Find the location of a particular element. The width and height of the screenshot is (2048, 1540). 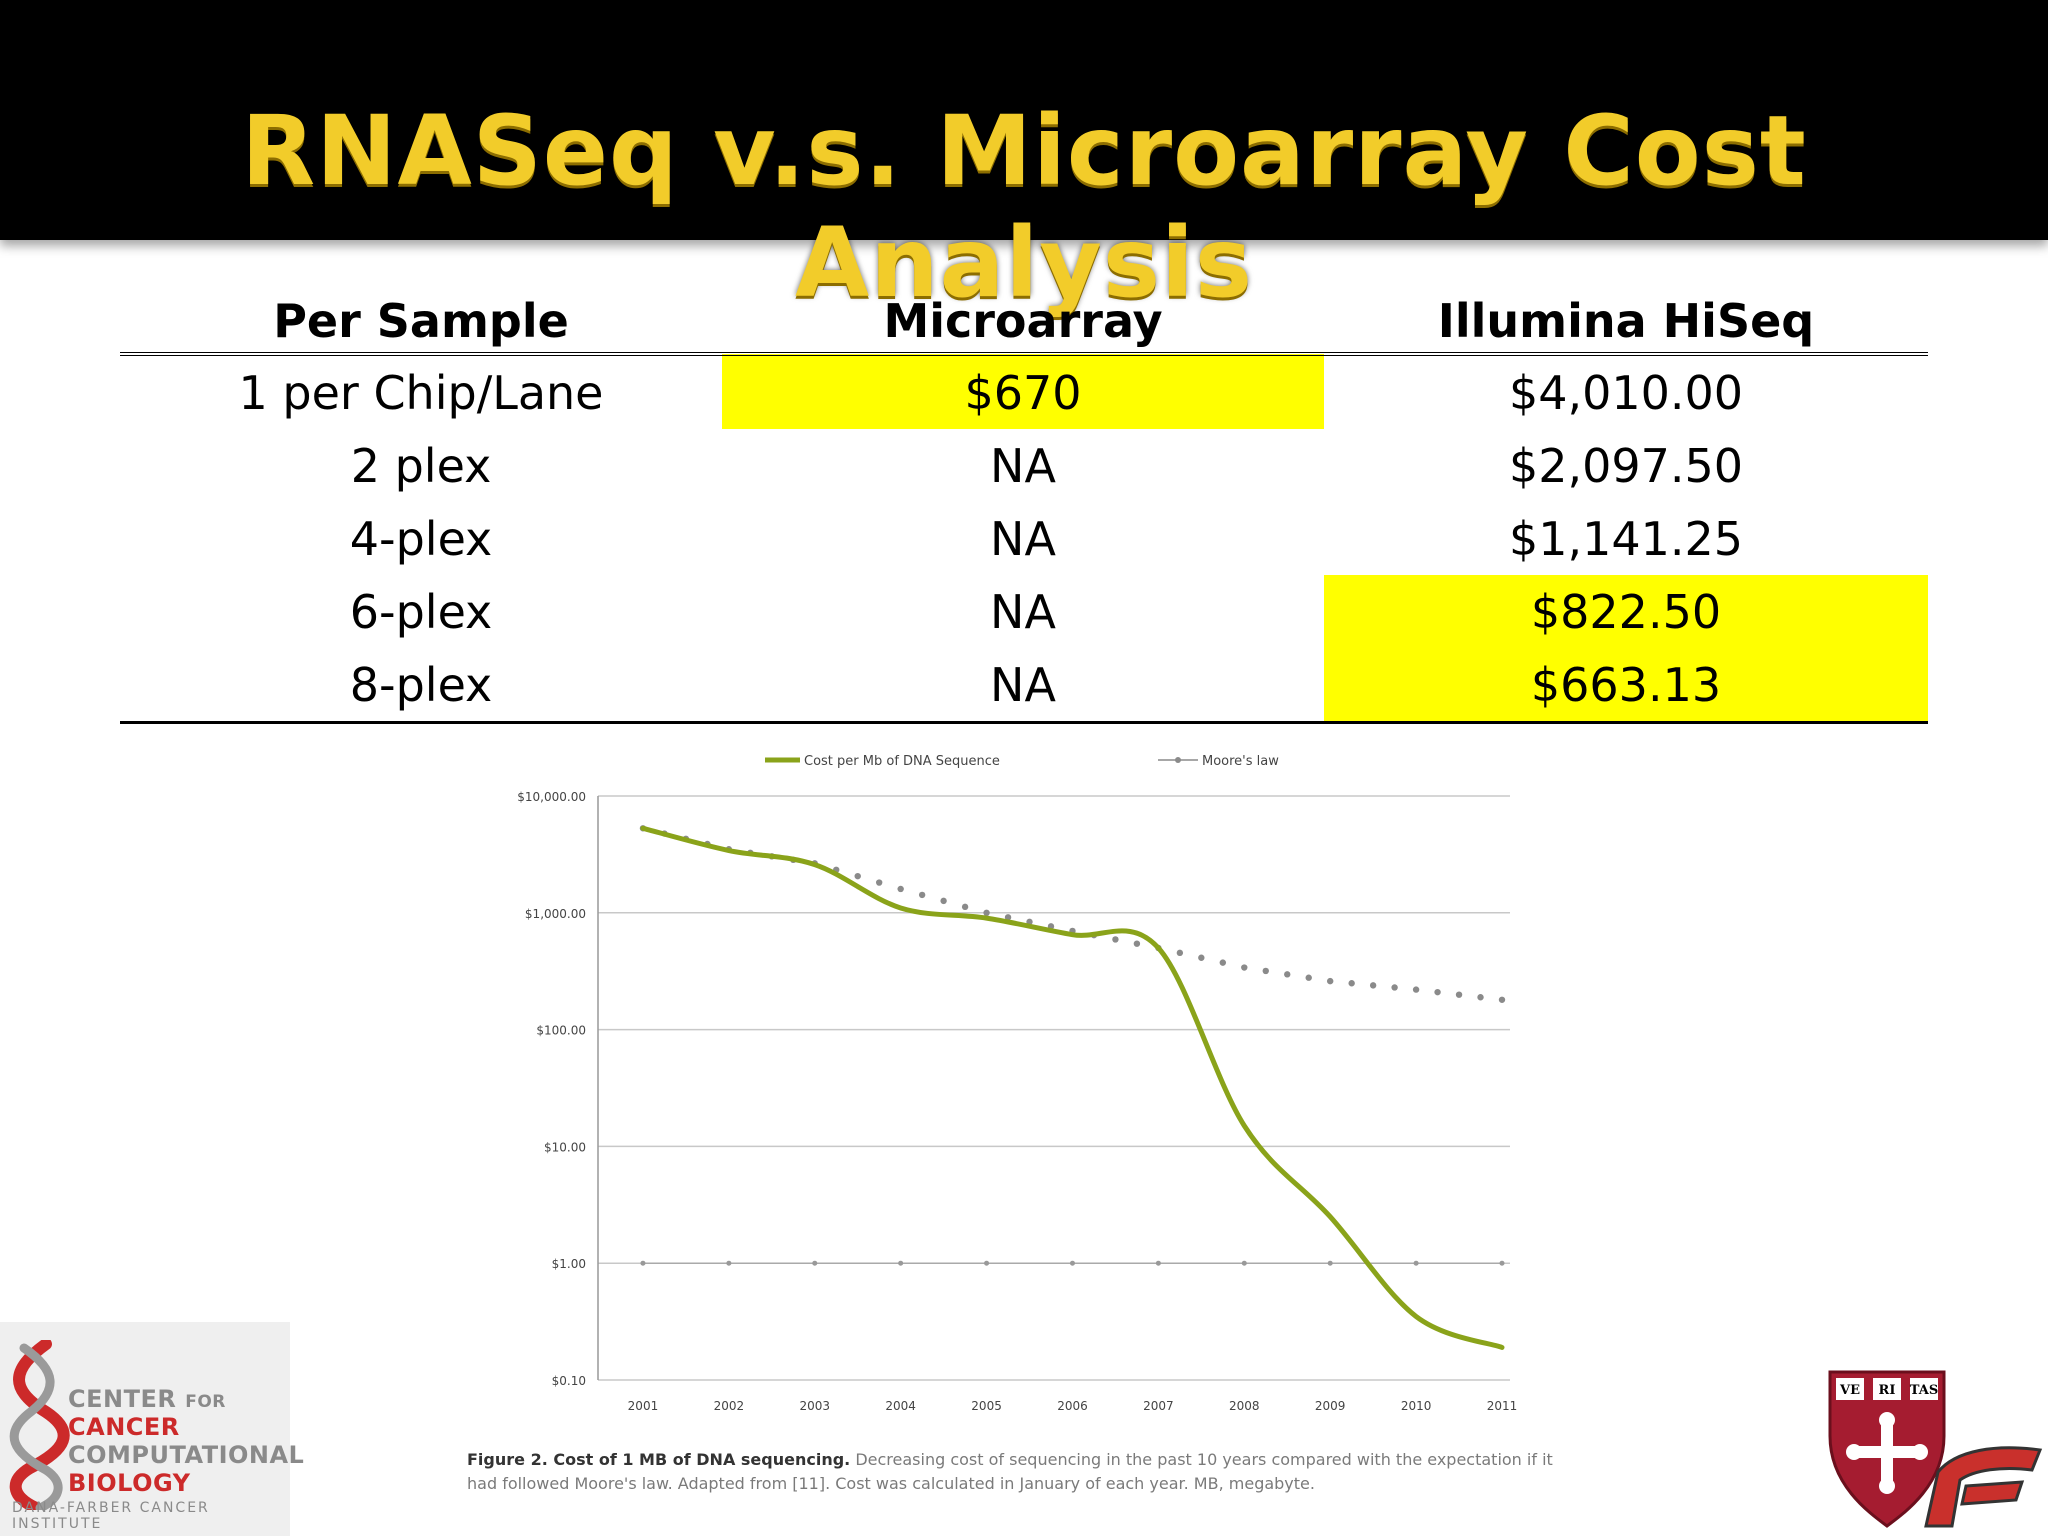

table-row: 4-plex NA $1,141.25 is located at coordinates (1024, 538).